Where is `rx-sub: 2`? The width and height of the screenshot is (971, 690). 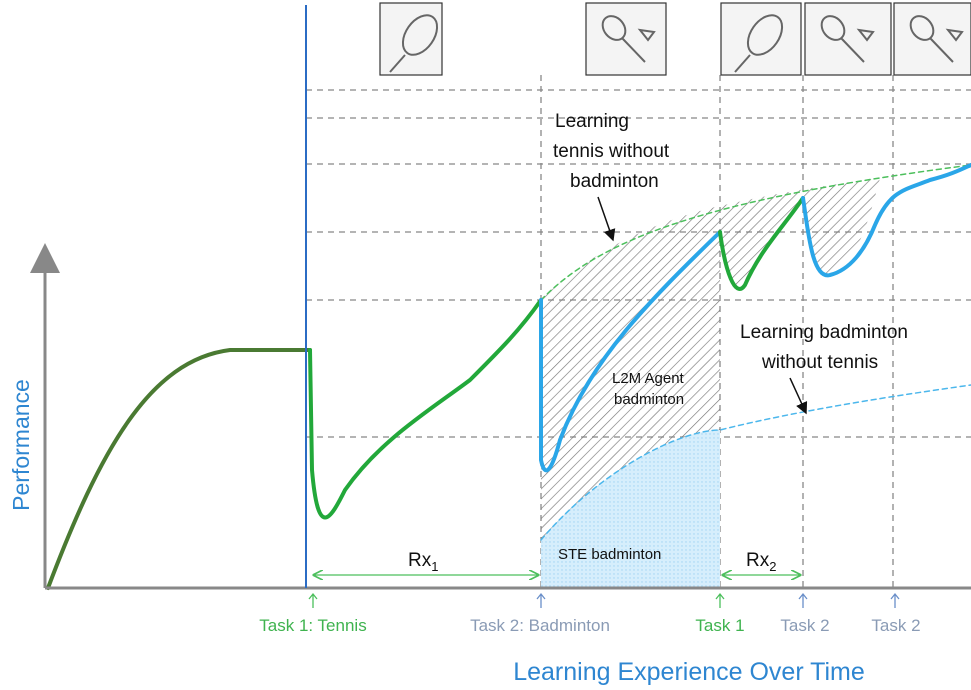 rx-sub: 2 is located at coordinates (772, 566).